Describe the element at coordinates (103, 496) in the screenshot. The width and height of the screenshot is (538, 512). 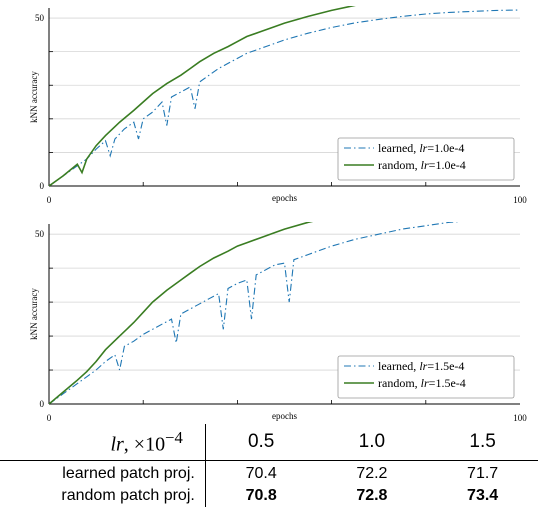
I see `table-row-label: random patch proj.` at that location.